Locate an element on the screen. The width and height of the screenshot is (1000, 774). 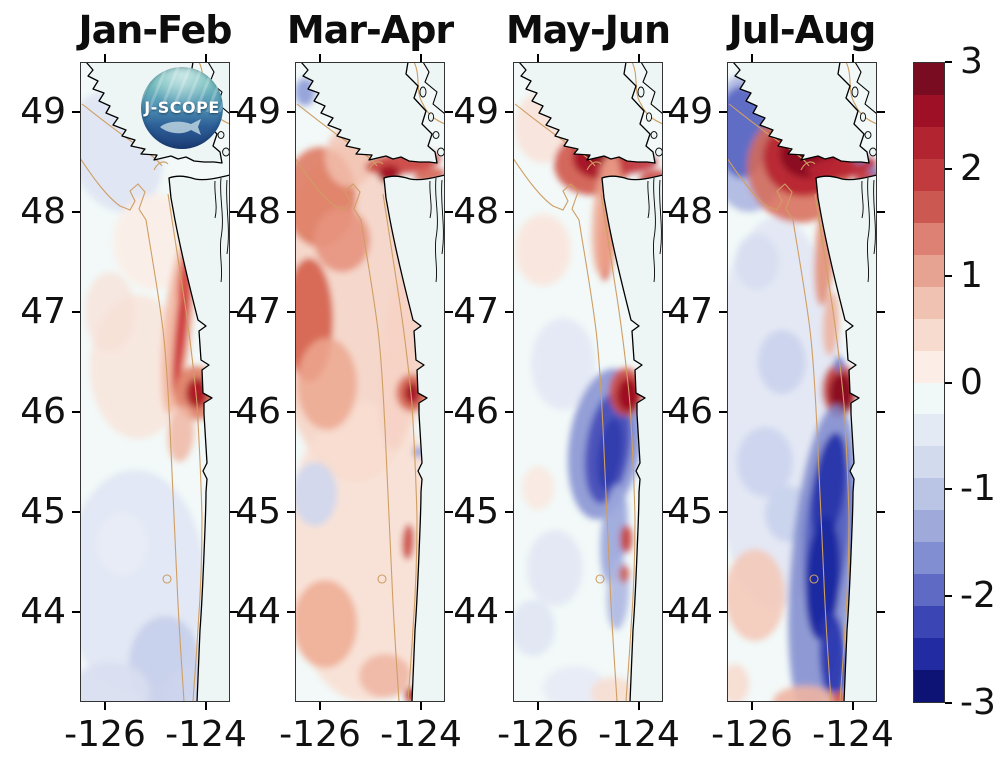
y-tick-label: 45 is located at coordinates (43, 511).